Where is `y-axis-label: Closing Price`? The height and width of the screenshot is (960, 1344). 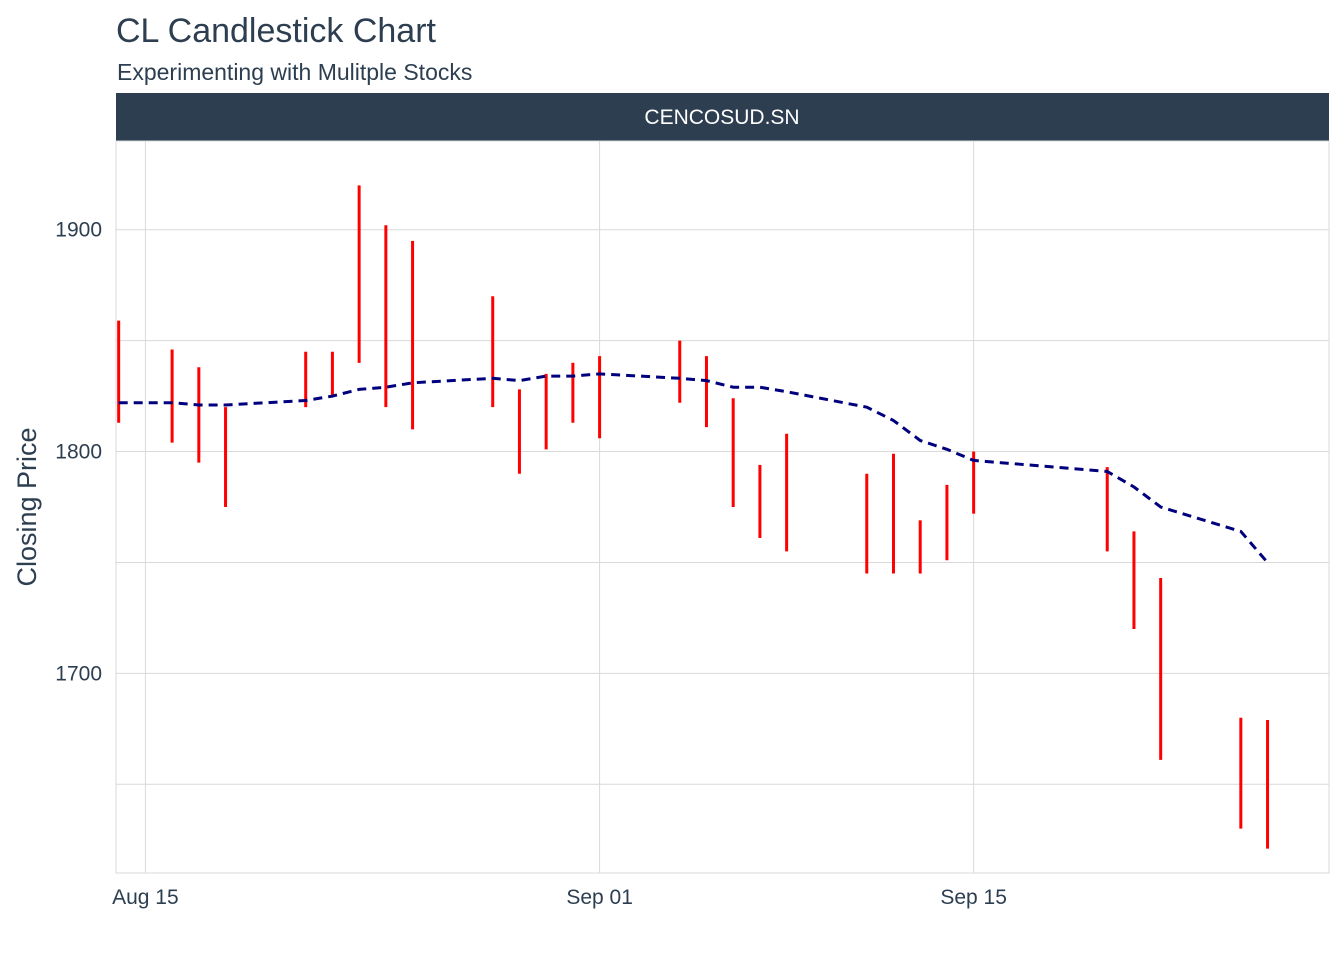 y-axis-label: Closing Price is located at coordinates (27, 506).